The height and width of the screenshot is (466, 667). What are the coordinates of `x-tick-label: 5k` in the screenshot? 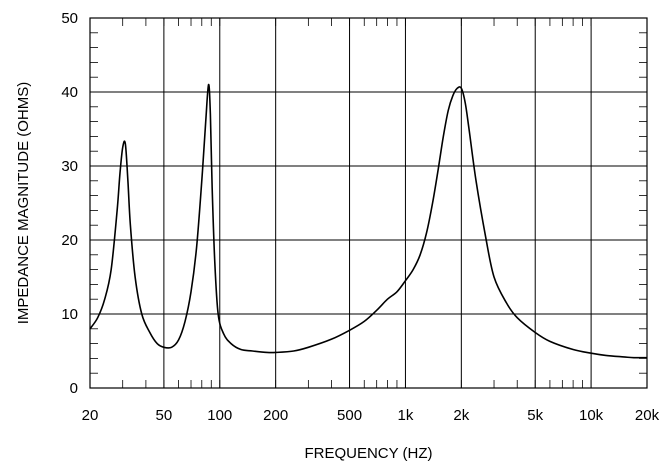 It's located at (535, 415).